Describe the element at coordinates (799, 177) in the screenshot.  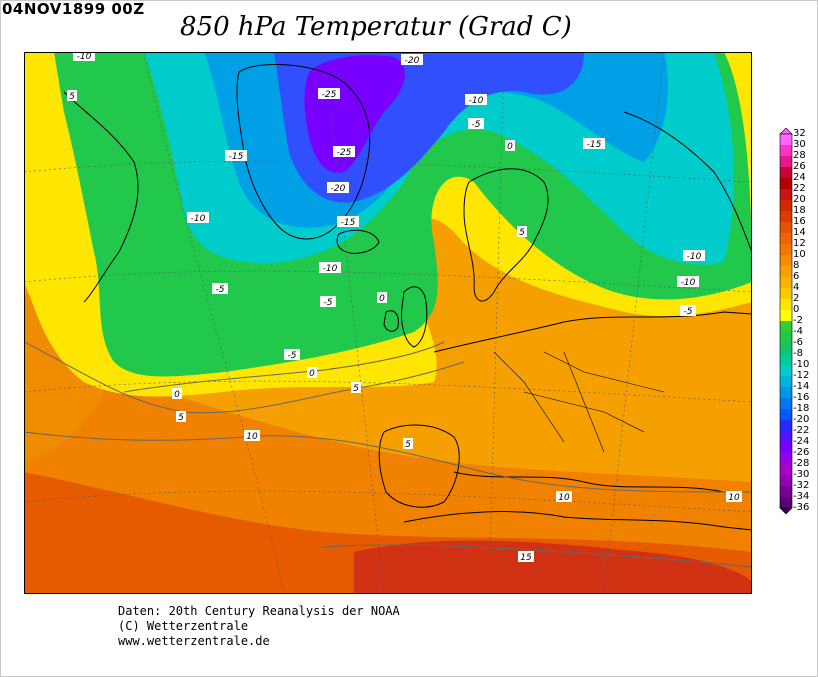
I see `colorbar-label: 24` at that location.